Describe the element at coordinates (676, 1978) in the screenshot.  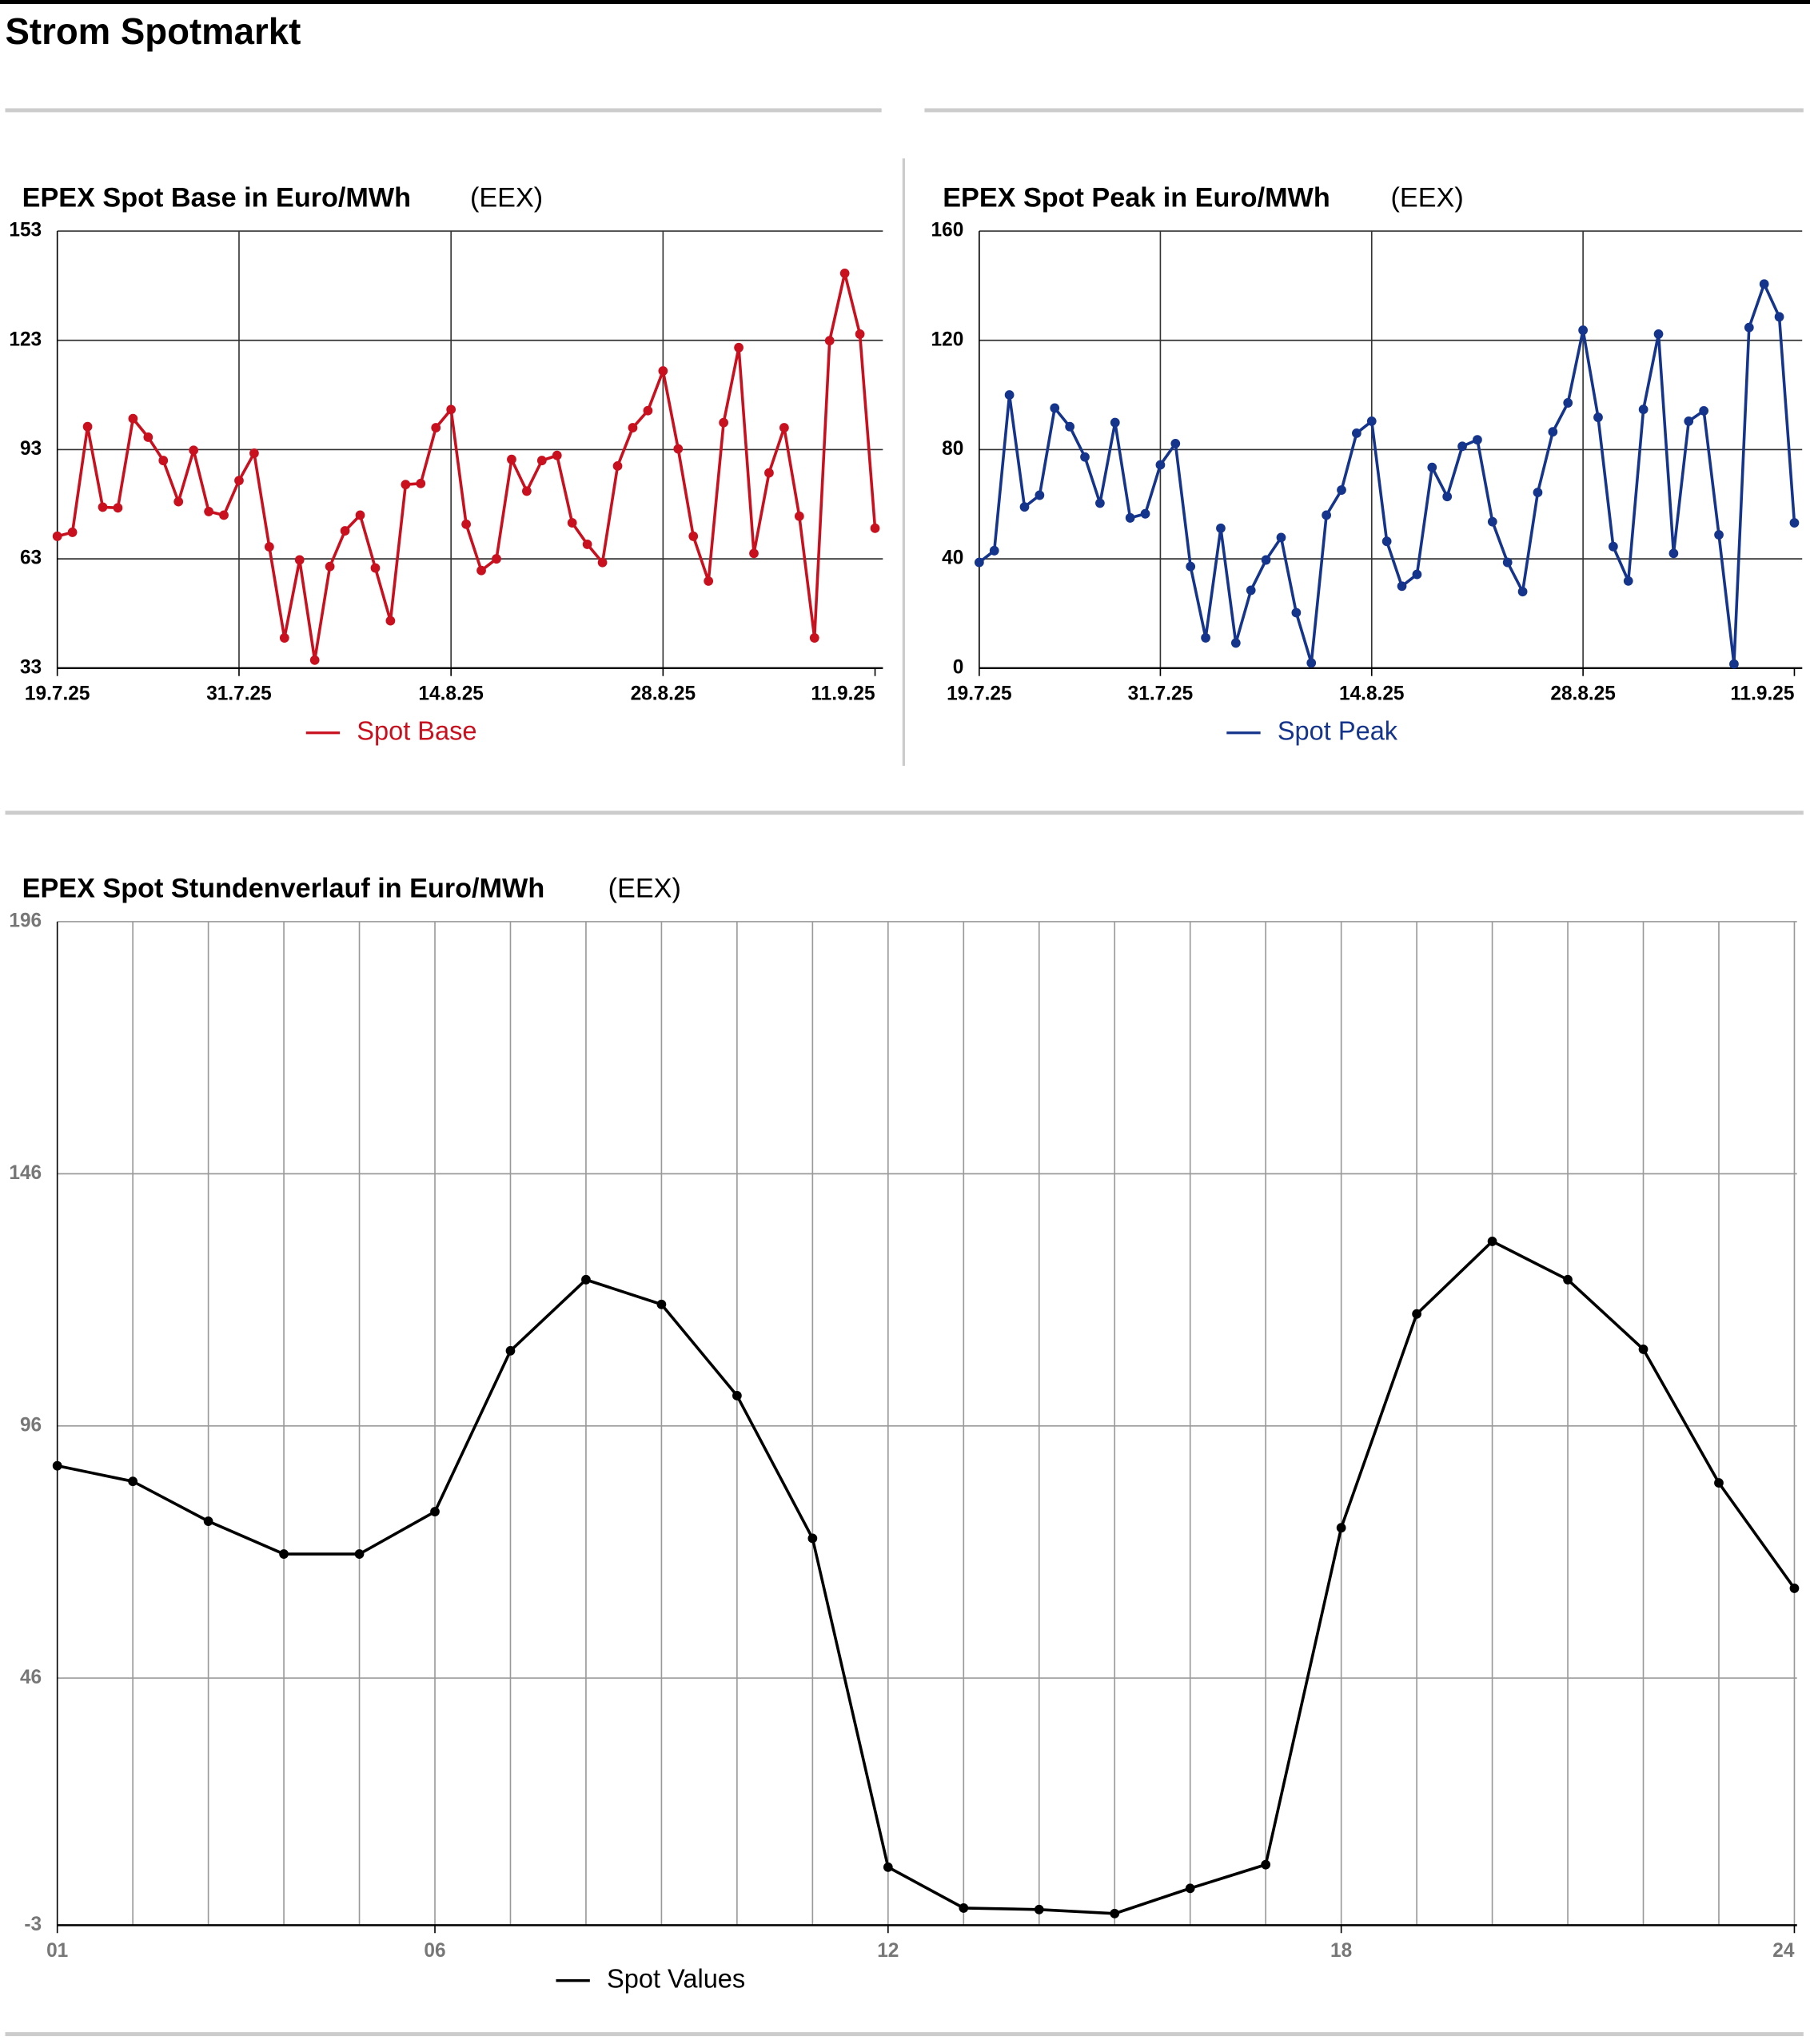
I see `legend-label: Spot Values` at that location.